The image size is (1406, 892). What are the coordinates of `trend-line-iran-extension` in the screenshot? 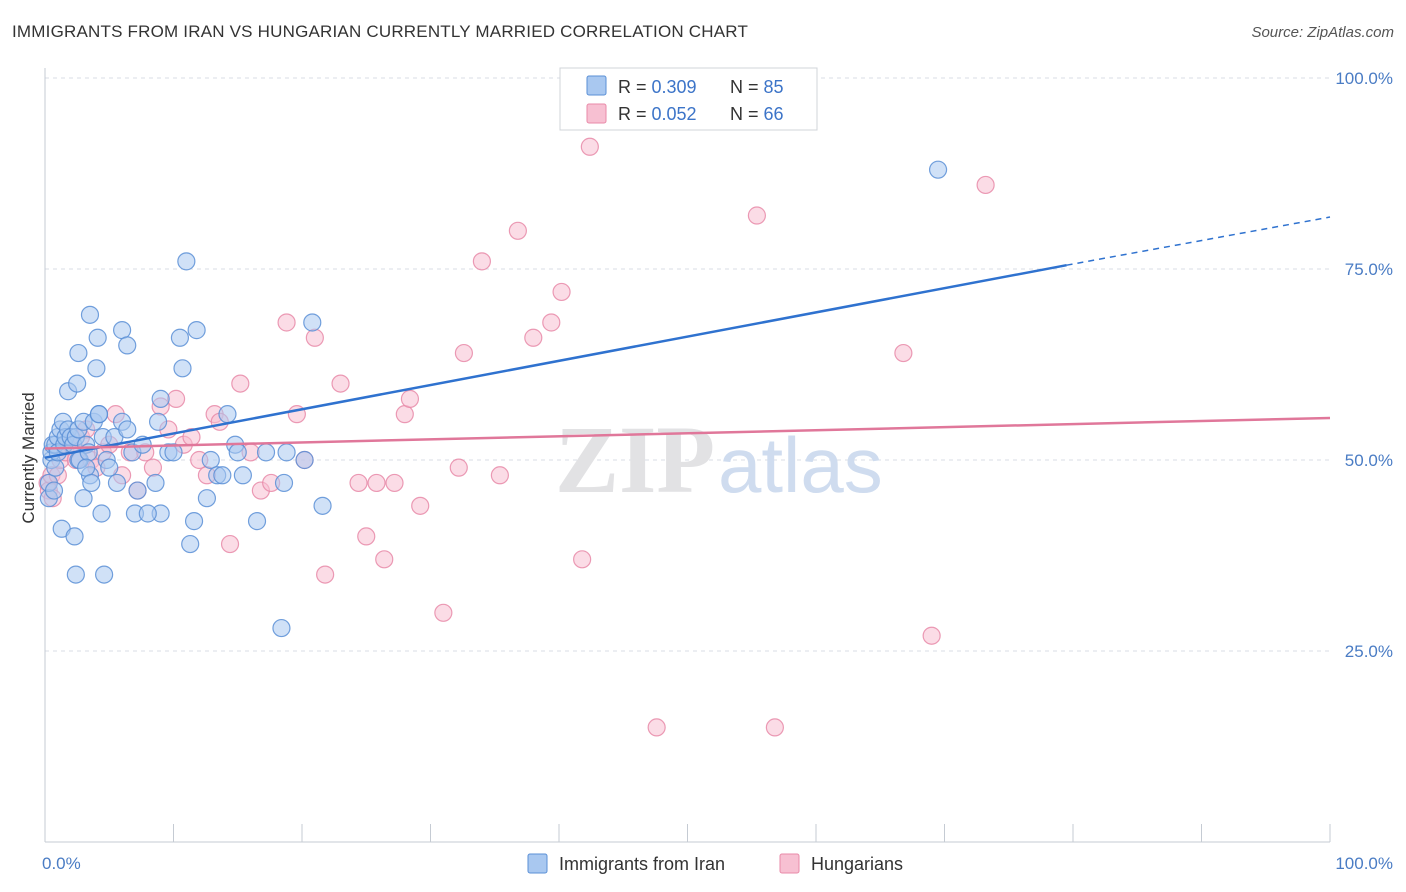 It's located at (1198, 241).